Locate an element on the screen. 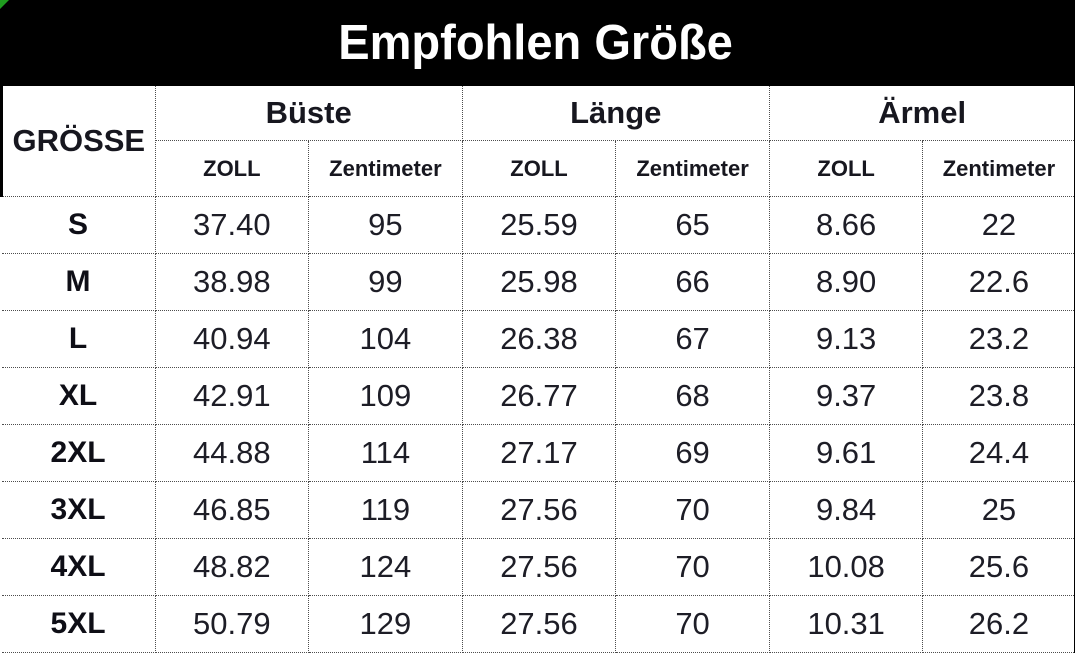 Image resolution: width=1075 pixels, height=656 pixels. table-row-2xl: 2XL 44.88 114 27.17 69 9.61 24.4 is located at coordinates (538, 453).